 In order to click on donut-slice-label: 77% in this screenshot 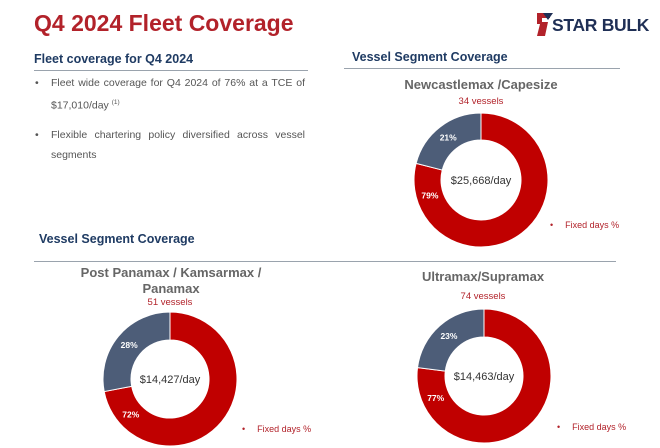, I will do `click(435, 398)`.